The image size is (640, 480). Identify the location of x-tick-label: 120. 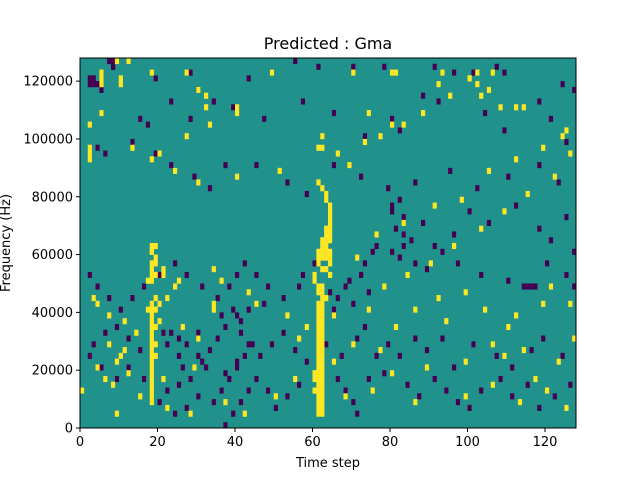
(545, 442).